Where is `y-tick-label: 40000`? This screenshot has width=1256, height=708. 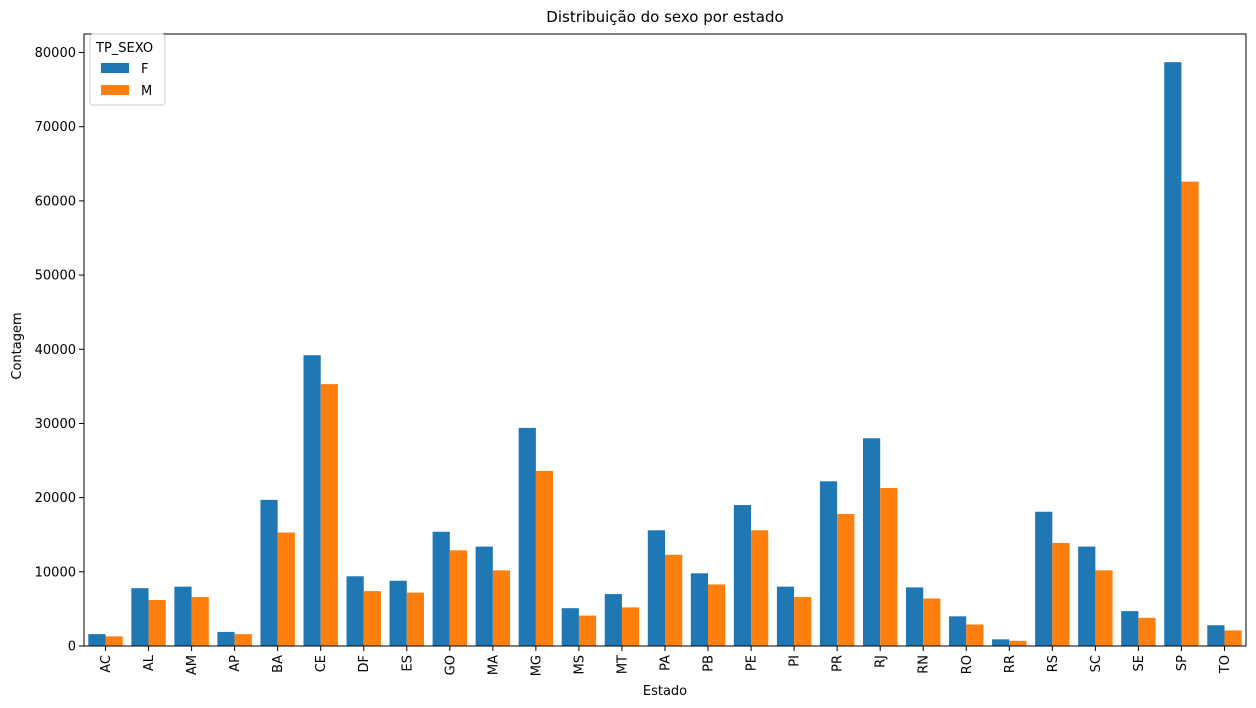
y-tick-label: 40000 is located at coordinates (55, 350).